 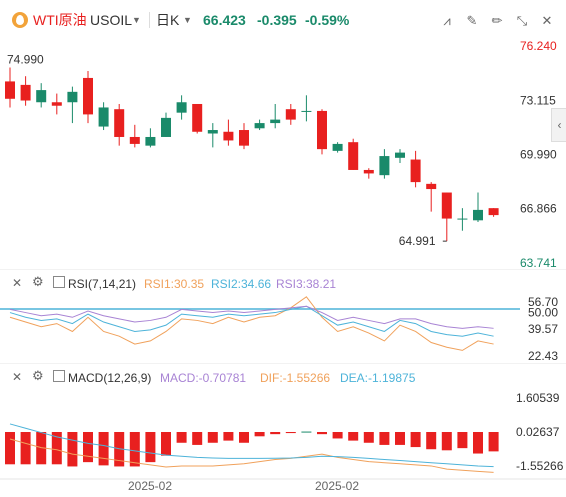 What do you see at coordinates (547, 20) in the screenshot?
I see `close-icon: ✕` at bounding box center [547, 20].